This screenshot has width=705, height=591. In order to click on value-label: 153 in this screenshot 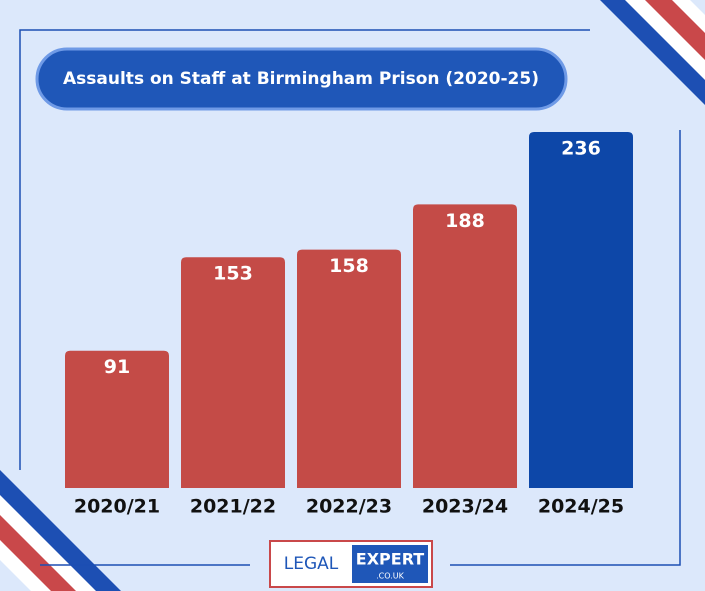, I will do `click(233, 274)`.